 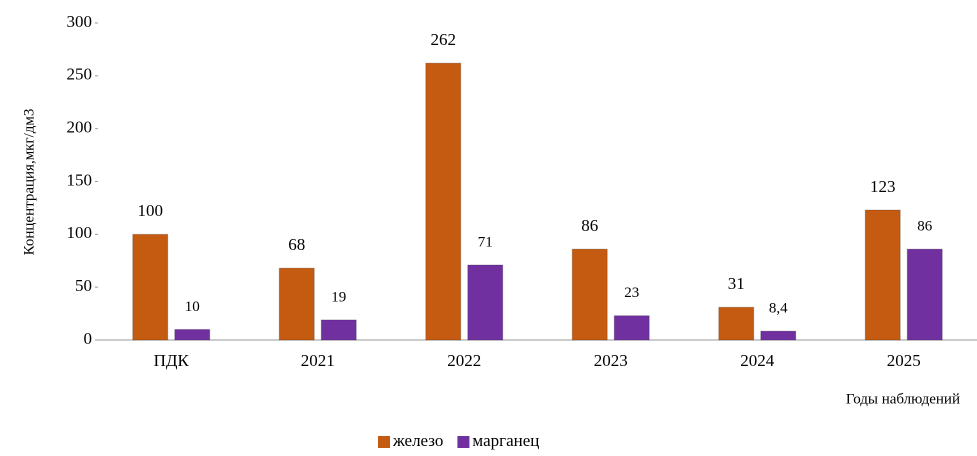 What do you see at coordinates (192, 307) in the screenshot?
I see `data-label: 10` at bounding box center [192, 307].